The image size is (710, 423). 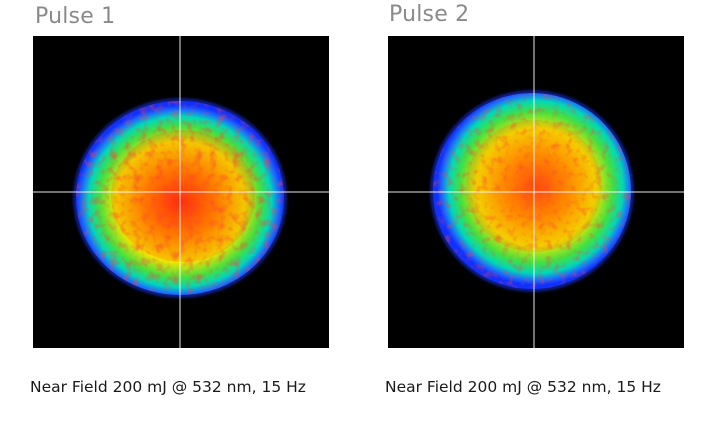 I want to click on pulse-1-caption: Near Field 200 mJ @ 532 nm, 15 Hz, so click(x=168, y=387).